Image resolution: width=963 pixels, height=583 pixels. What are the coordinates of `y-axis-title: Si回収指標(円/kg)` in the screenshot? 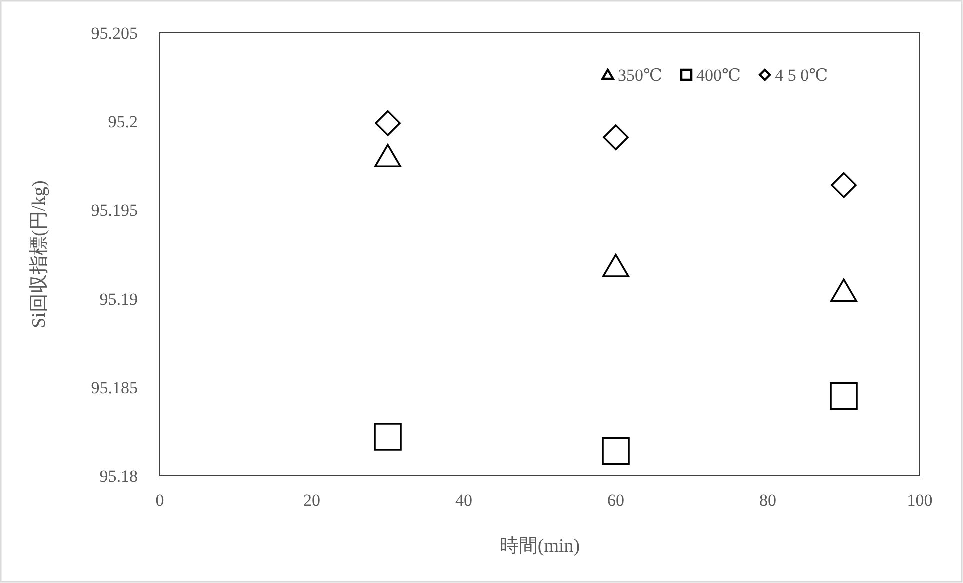 It's located at (39, 254).